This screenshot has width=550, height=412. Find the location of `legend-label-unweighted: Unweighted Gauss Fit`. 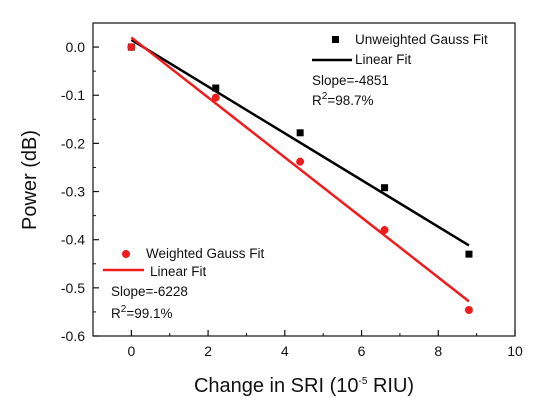

legend-label-unweighted: Unweighted Gauss Fit is located at coordinates (421, 39).